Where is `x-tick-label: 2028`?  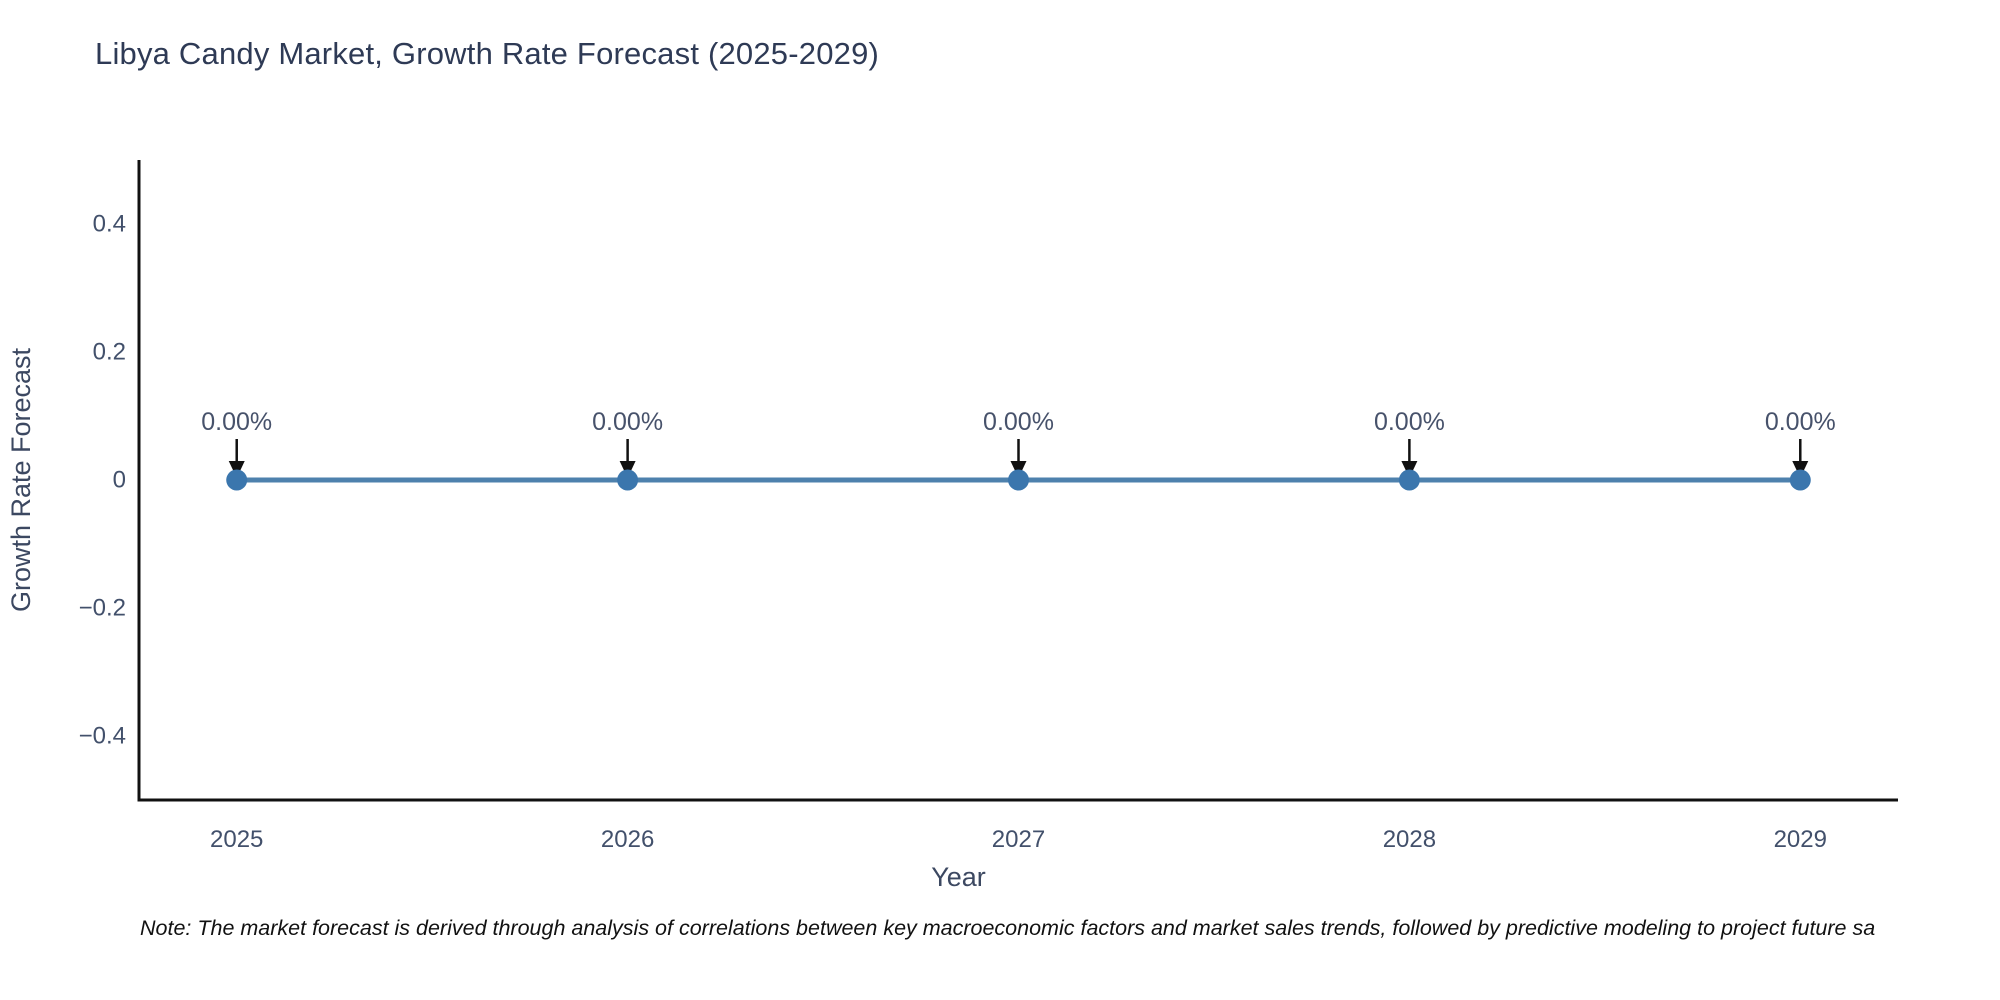 x-tick-label: 2028 is located at coordinates (1409, 839).